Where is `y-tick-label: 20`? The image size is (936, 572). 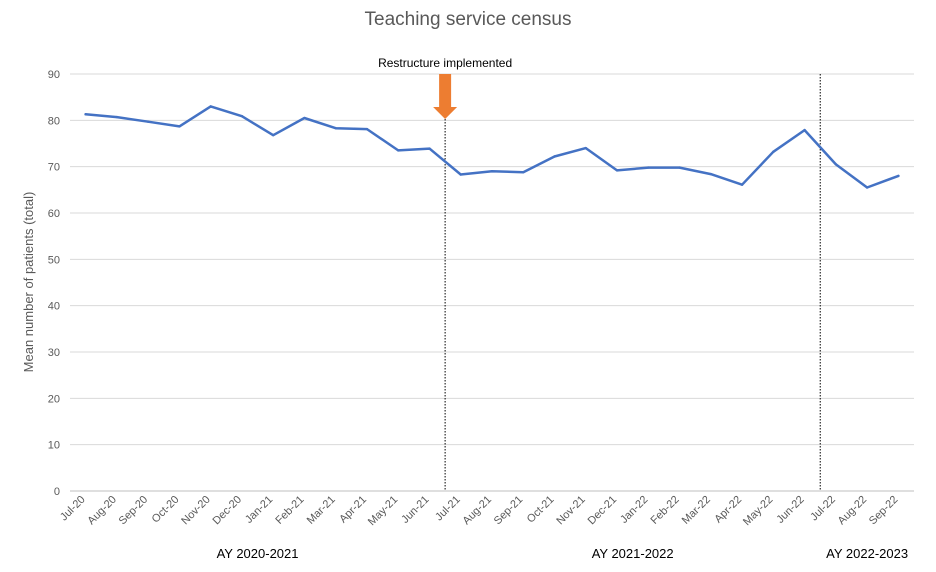 y-tick-label: 20 is located at coordinates (54, 399).